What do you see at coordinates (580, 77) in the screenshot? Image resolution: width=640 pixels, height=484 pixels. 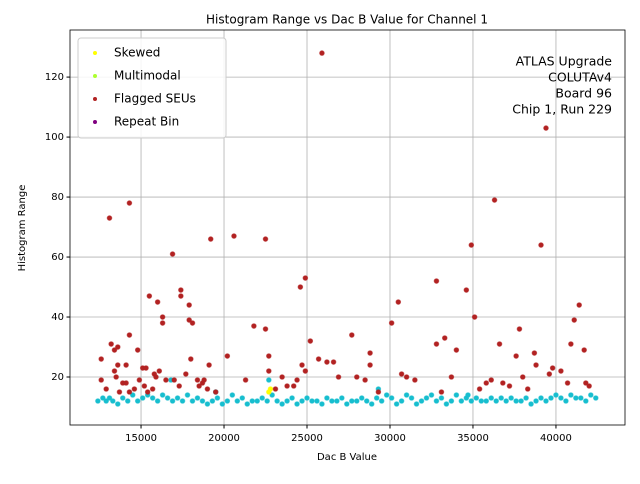 I see `annotation: COLUTAv4` at bounding box center [580, 77].